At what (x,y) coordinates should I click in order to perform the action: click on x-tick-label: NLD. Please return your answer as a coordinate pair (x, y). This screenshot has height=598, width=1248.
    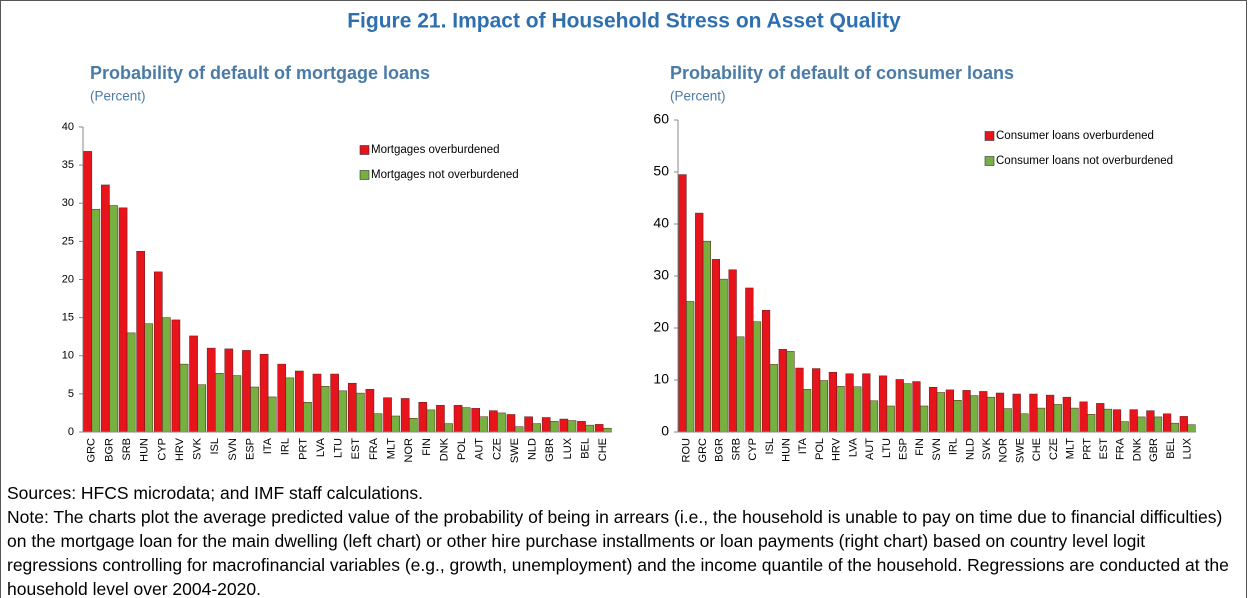
    Looking at the image, I should click on (970, 449).